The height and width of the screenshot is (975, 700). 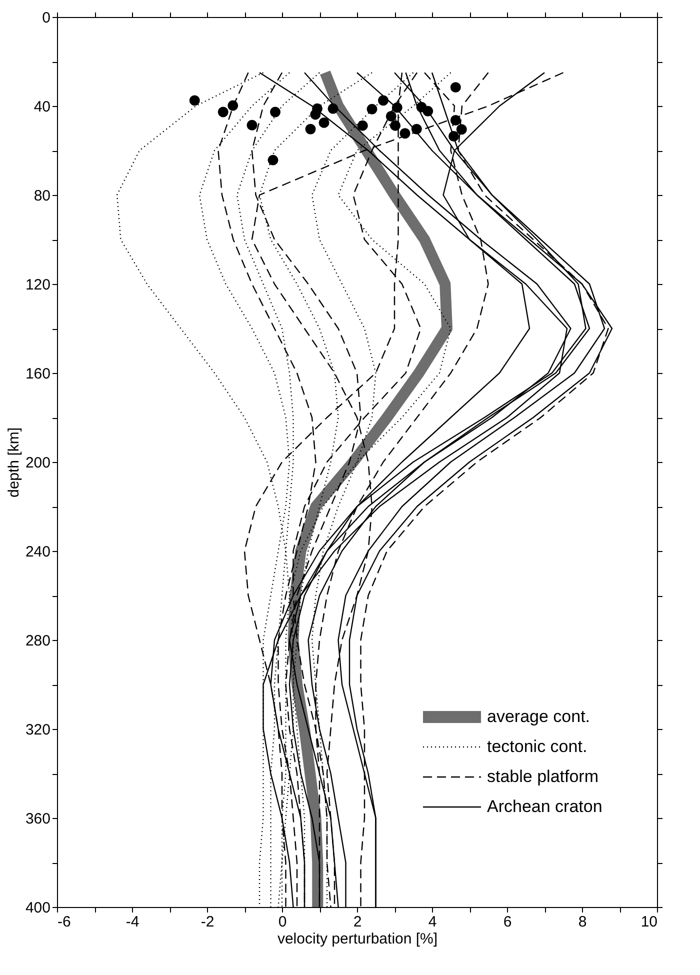 What do you see at coordinates (582, 922) in the screenshot?
I see `x-tick-label: 8` at bounding box center [582, 922].